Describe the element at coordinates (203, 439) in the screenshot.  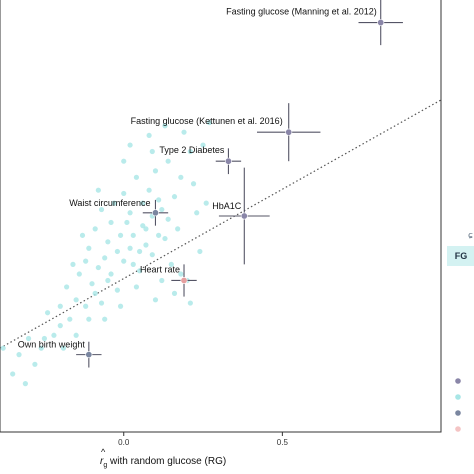
I see `x-axis-ticks: 0.0 0.5` at that location.